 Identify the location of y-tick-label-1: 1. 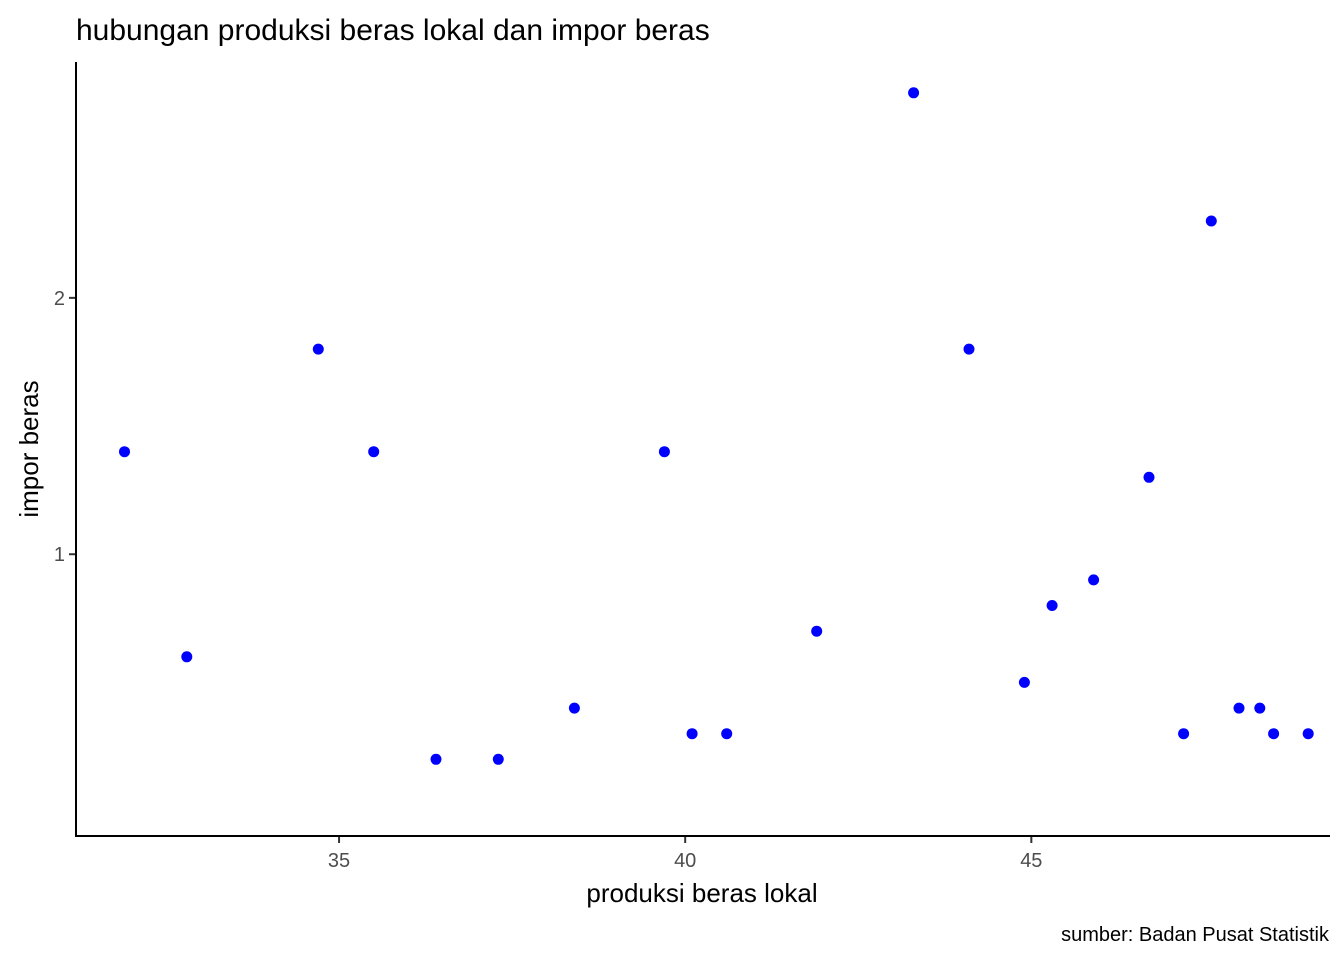
(59, 555).